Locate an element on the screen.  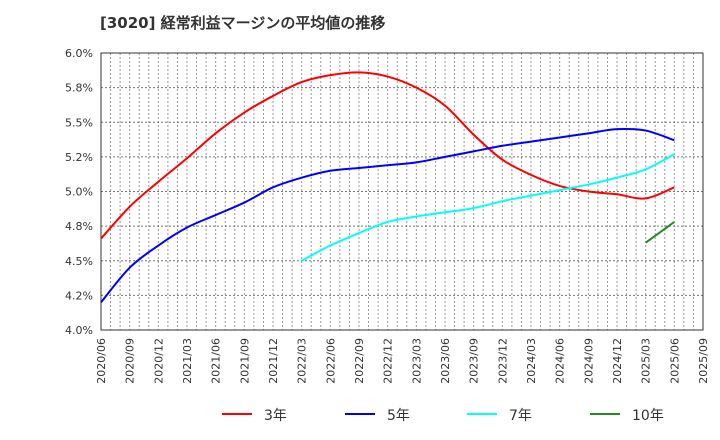
x-tick-label: 2022/09 is located at coordinates (359, 361).